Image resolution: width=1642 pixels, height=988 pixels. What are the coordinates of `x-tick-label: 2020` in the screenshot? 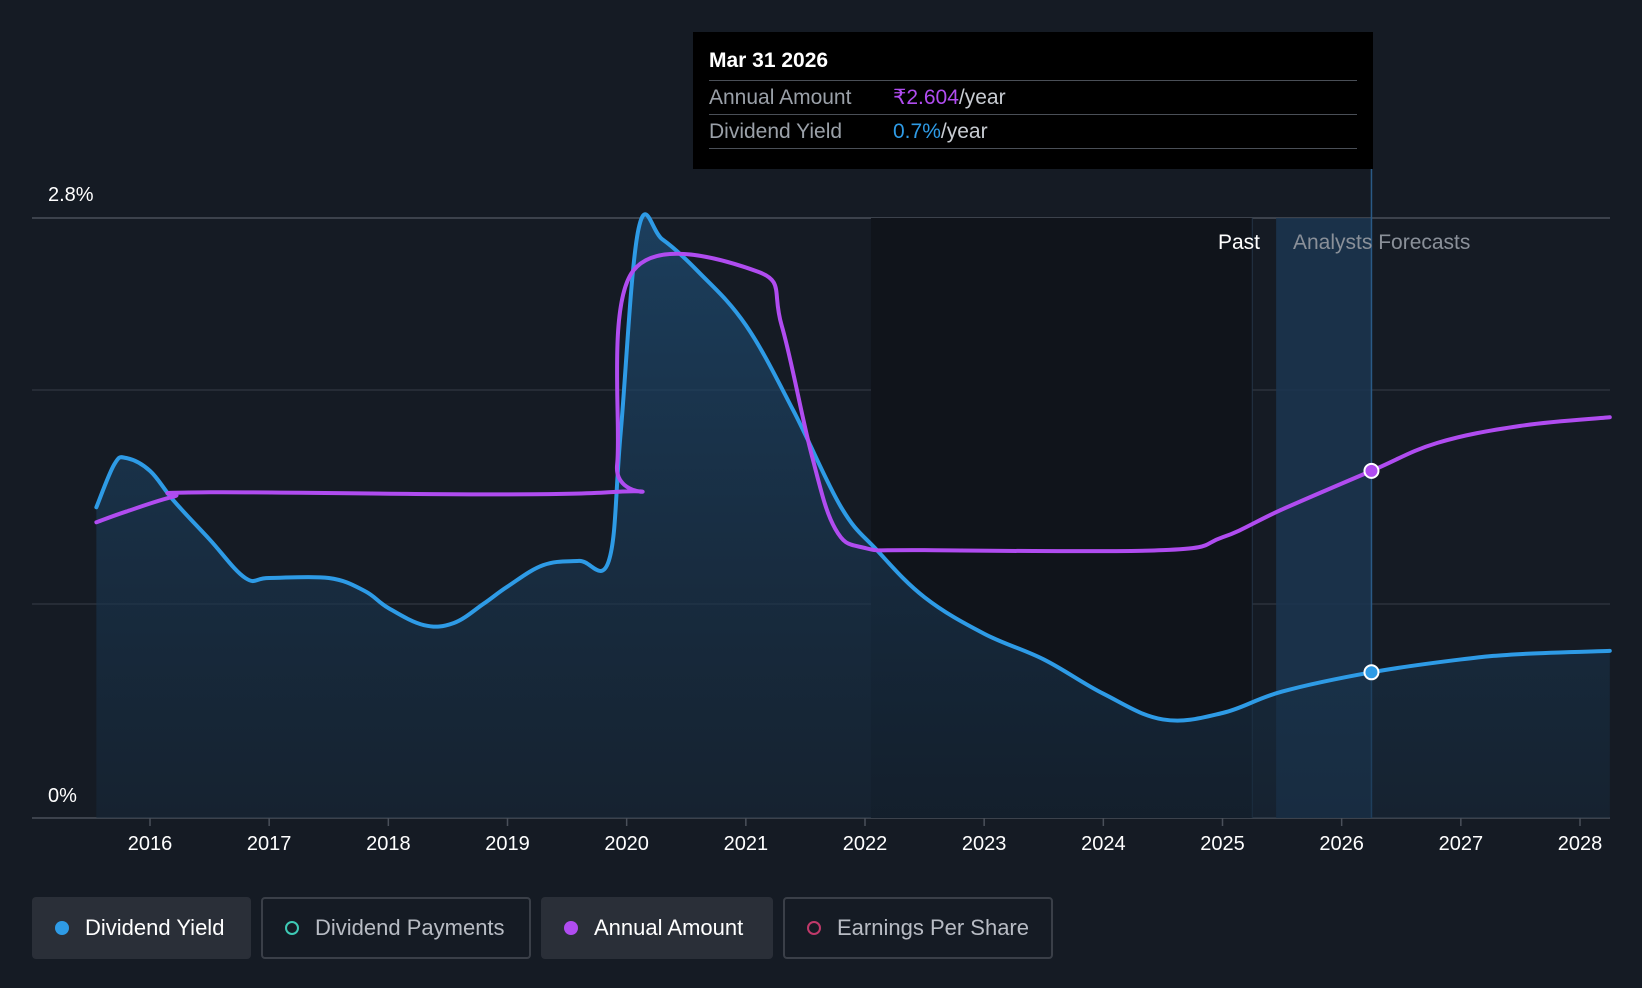 It's located at (626, 844).